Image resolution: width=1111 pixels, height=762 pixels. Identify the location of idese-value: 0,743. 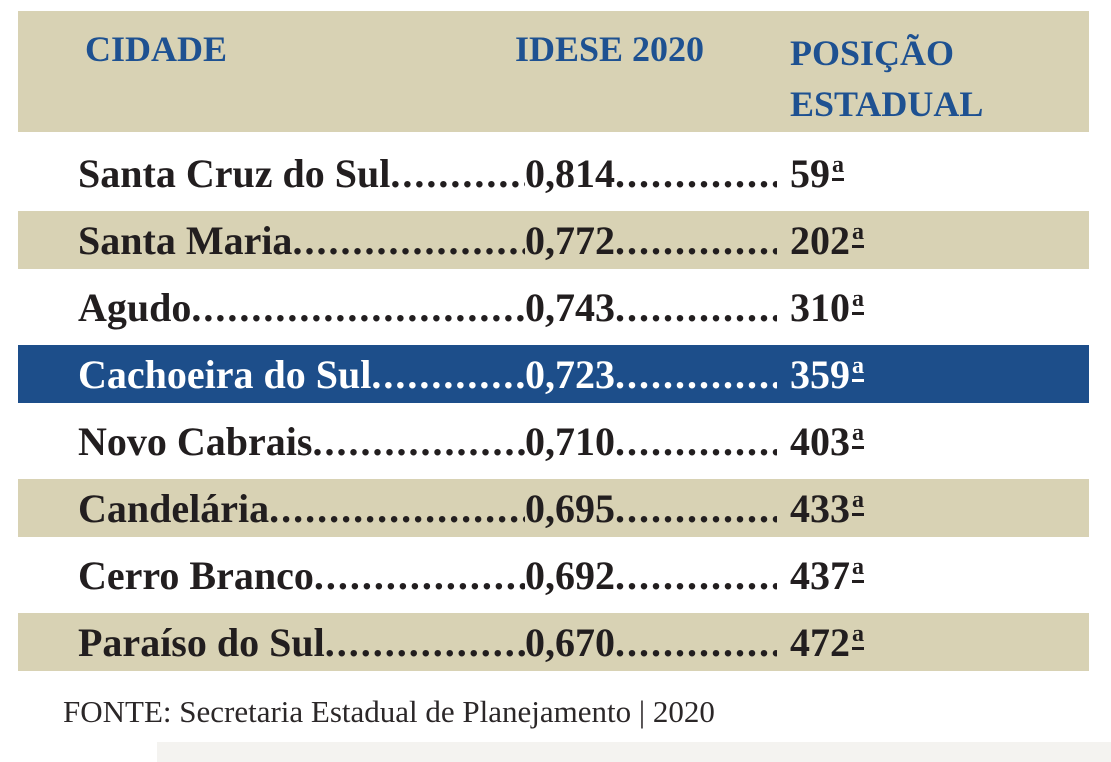
(570, 307).